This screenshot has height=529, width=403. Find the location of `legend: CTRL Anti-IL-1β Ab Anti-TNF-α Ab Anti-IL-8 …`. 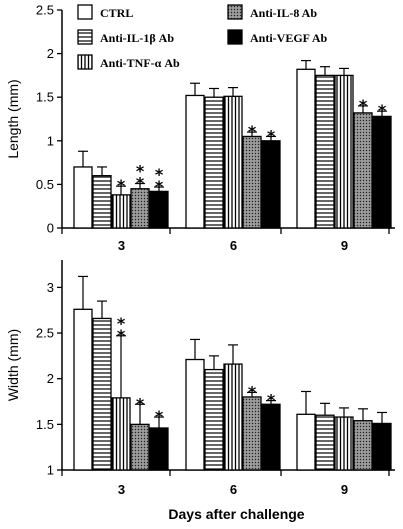

legend: CTRL Anti-IL-1β Ab Anti-TNF-α Ab Anti-IL-8 … is located at coordinates (202, 37).